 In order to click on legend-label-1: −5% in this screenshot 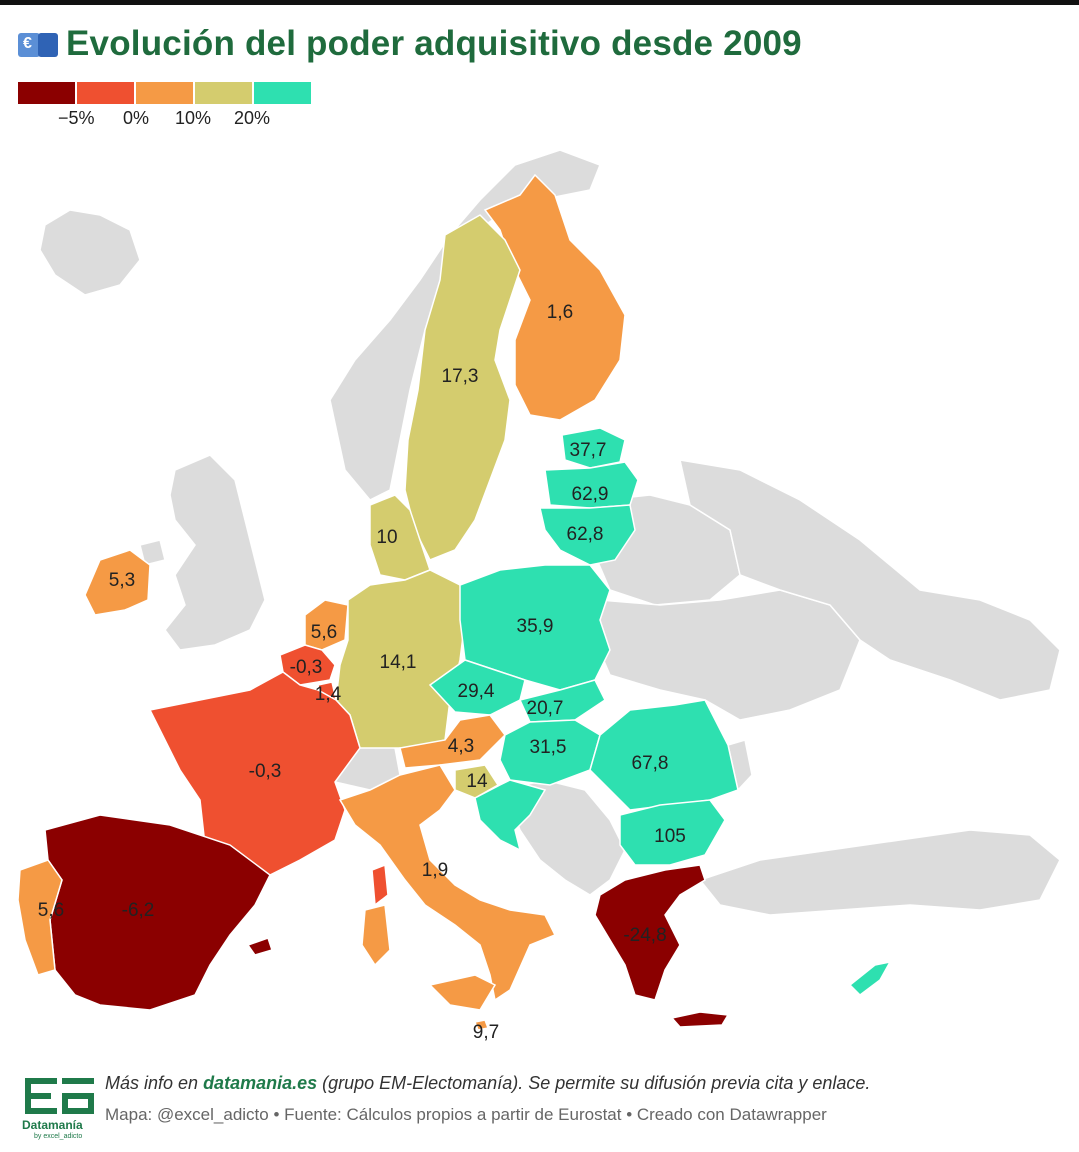, I will do `click(76, 118)`.